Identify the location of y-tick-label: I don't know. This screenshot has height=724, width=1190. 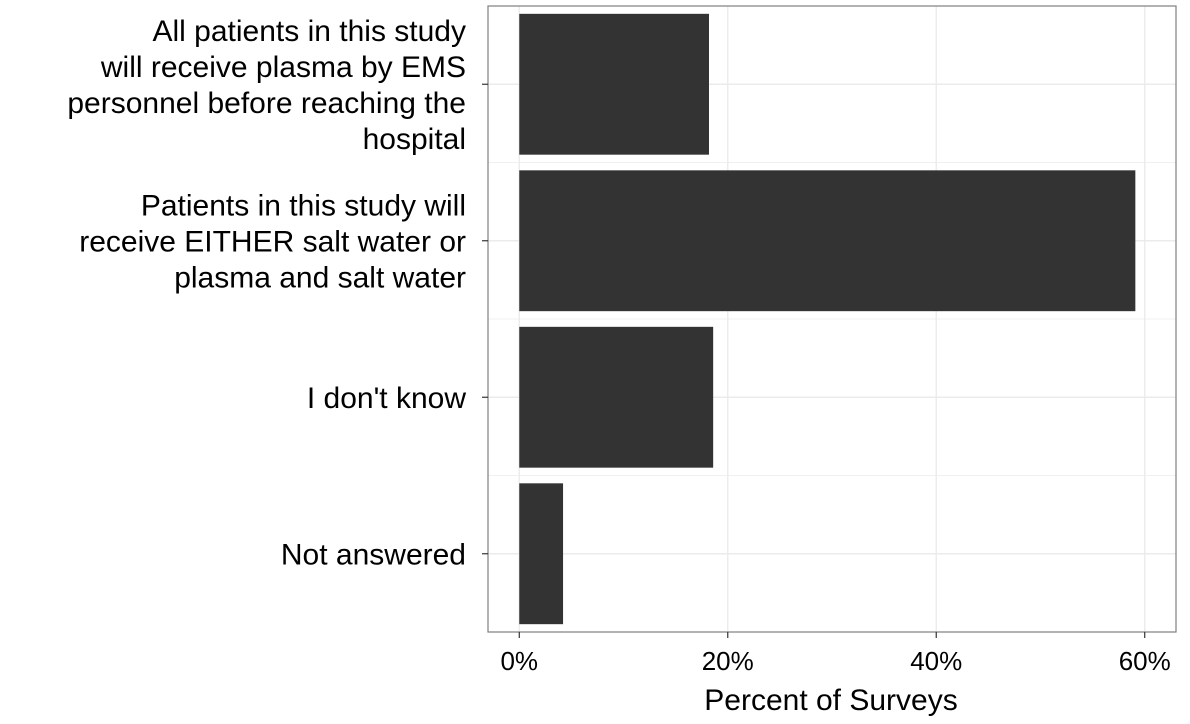
(386, 398).